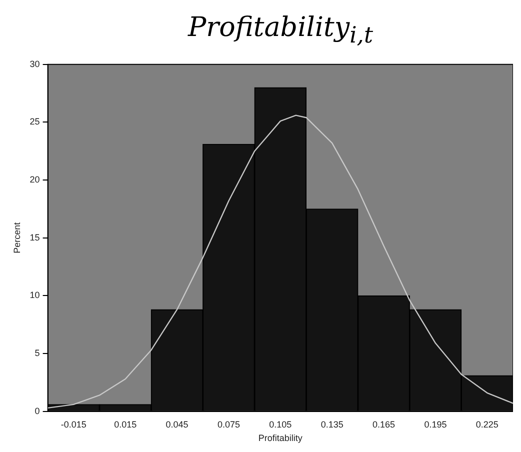  Describe the element at coordinates (280, 438) in the screenshot. I see `x-axis-title: Profitability` at that location.